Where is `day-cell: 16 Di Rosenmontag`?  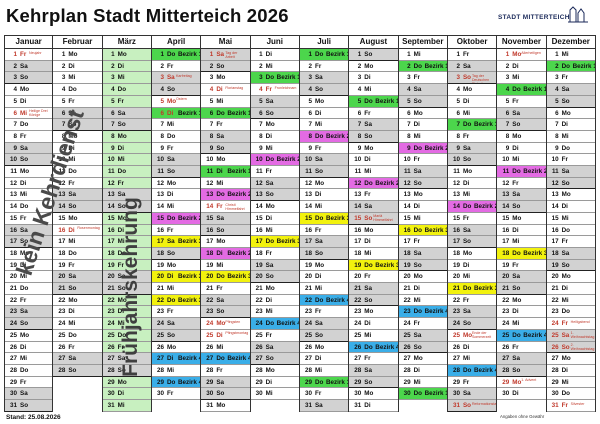 day-cell: 16 Di Rosenmontag is located at coordinates (77, 231).